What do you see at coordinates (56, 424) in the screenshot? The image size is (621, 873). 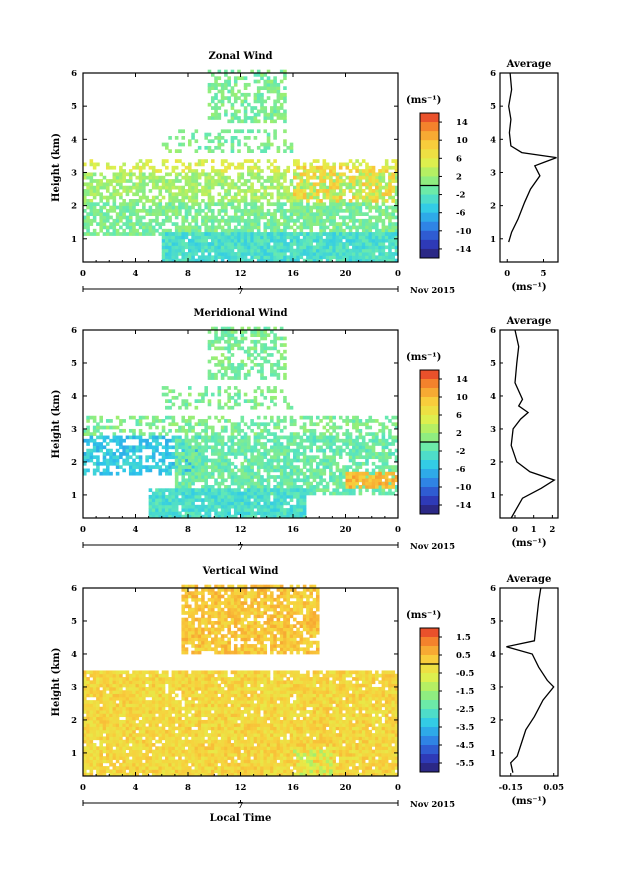 I see `y-axis-label: Height (km)` at bounding box center [56, 424].